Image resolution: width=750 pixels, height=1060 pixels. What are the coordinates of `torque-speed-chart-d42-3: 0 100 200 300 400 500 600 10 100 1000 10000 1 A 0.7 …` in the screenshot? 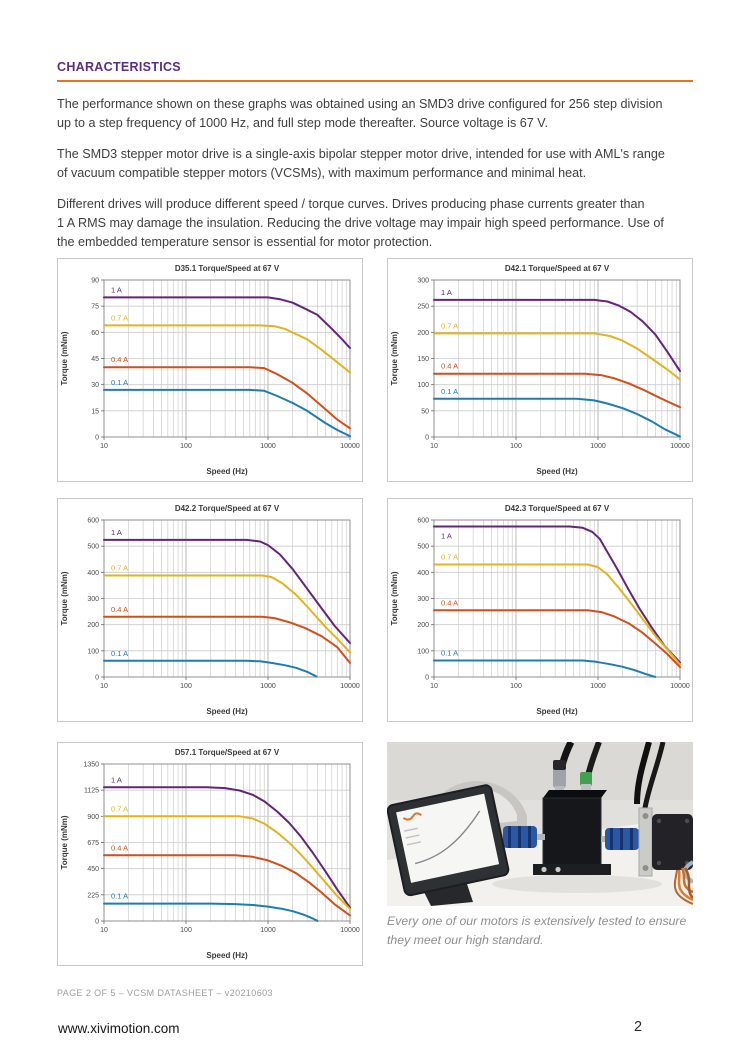 It's located at (540, 610).